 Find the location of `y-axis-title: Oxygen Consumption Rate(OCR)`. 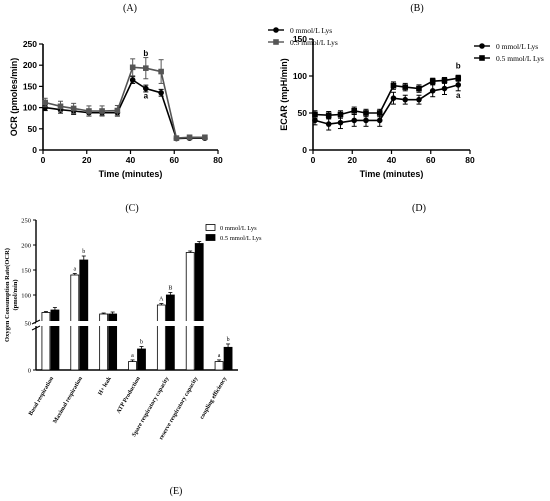

y-axis-title: Oxygen Consumption Rate(OCR) is located at coordinates (7, 295).